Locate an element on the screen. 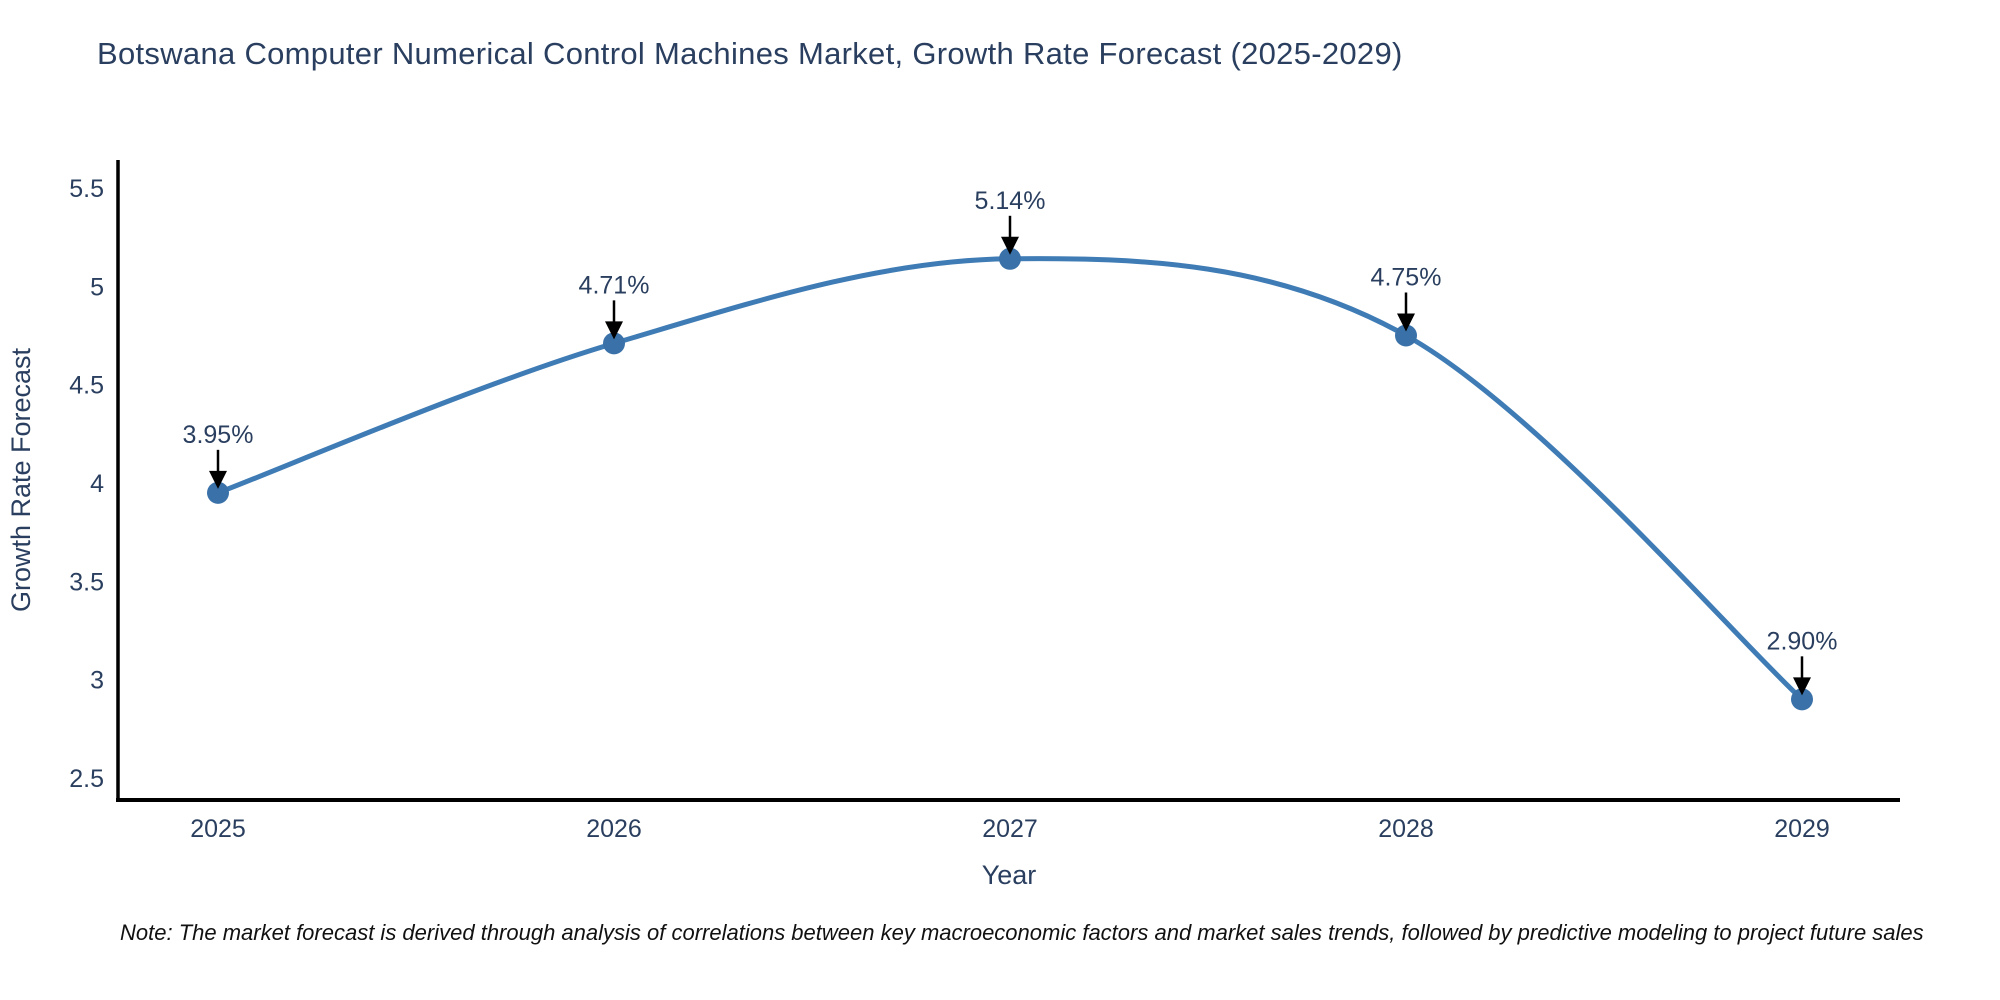 The height and width of the screenshot is (1000, 2000). y-tick-label: 4.5 is located at coordinates (86, 386).